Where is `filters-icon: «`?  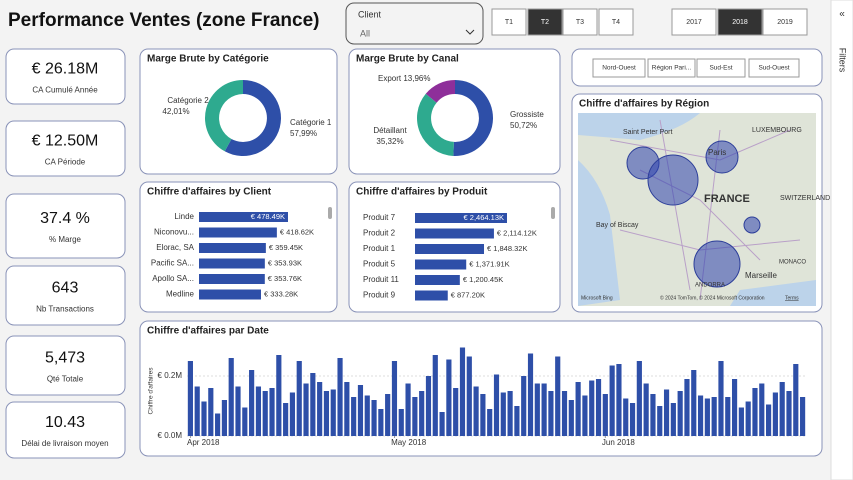
filters-icon: « is located at coordinates (842, 14).